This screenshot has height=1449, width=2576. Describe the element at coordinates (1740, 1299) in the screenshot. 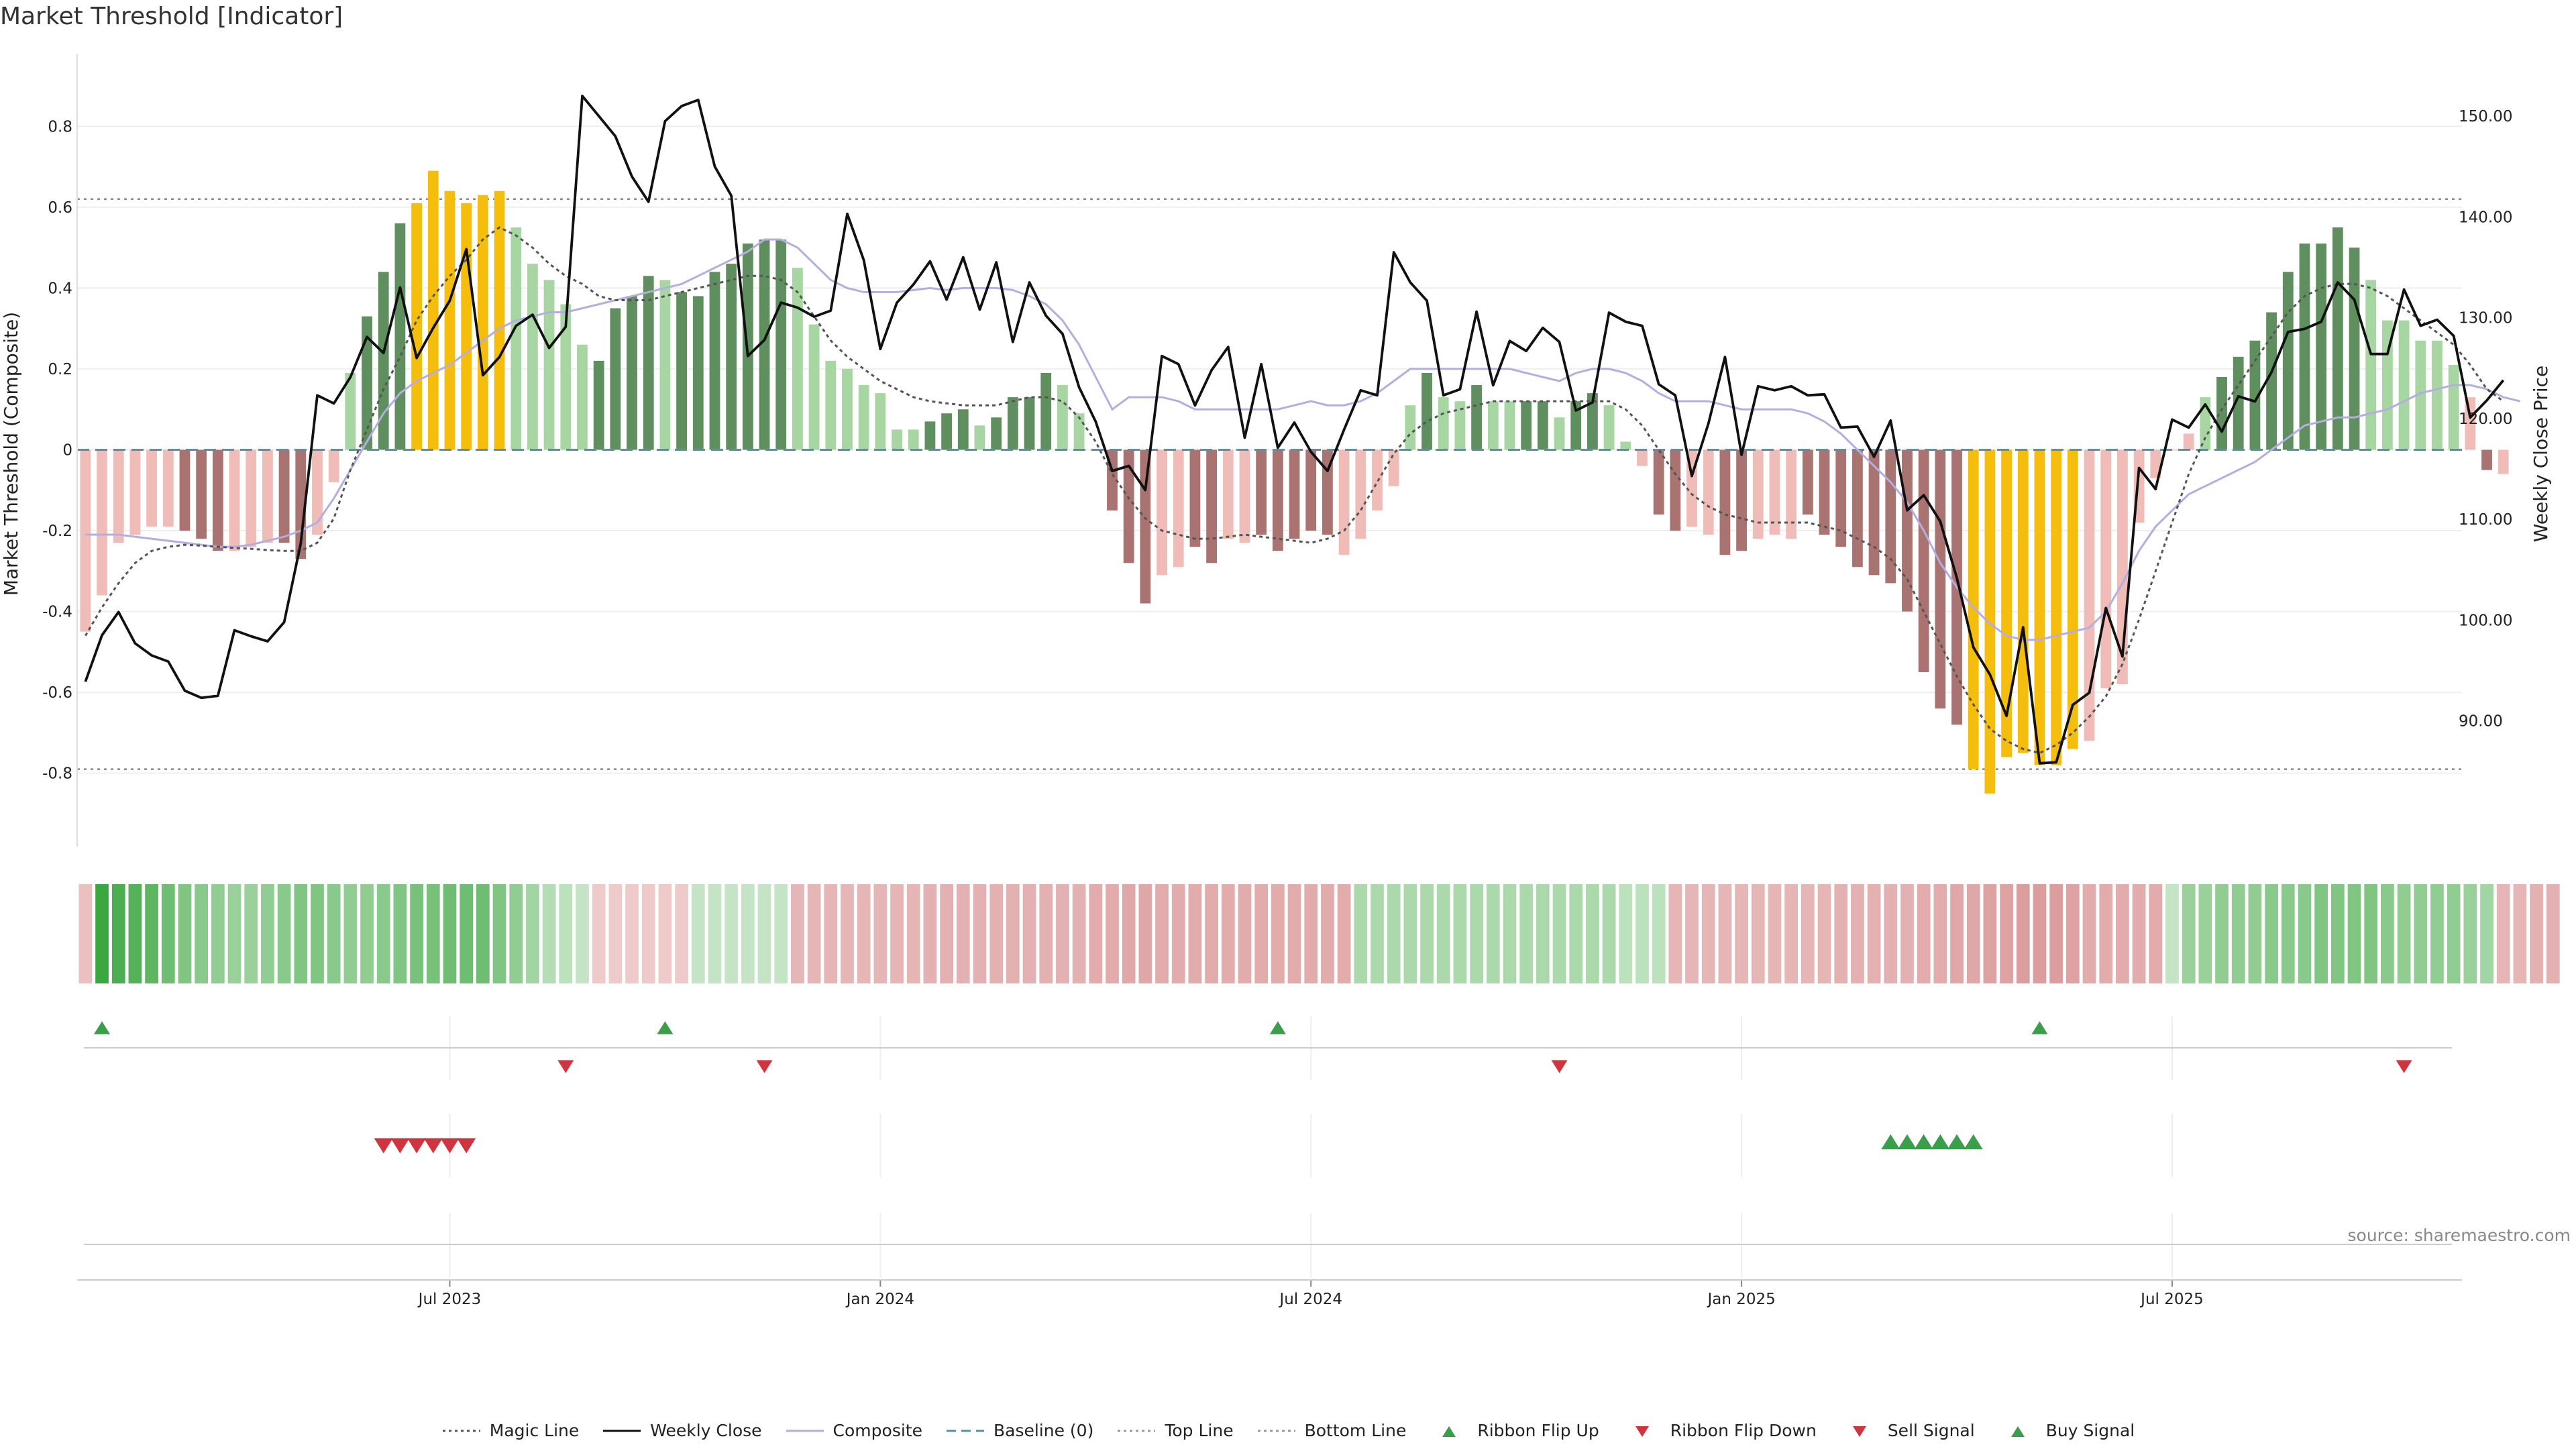

I see `x-tick-label: Jan 2025` at that location.